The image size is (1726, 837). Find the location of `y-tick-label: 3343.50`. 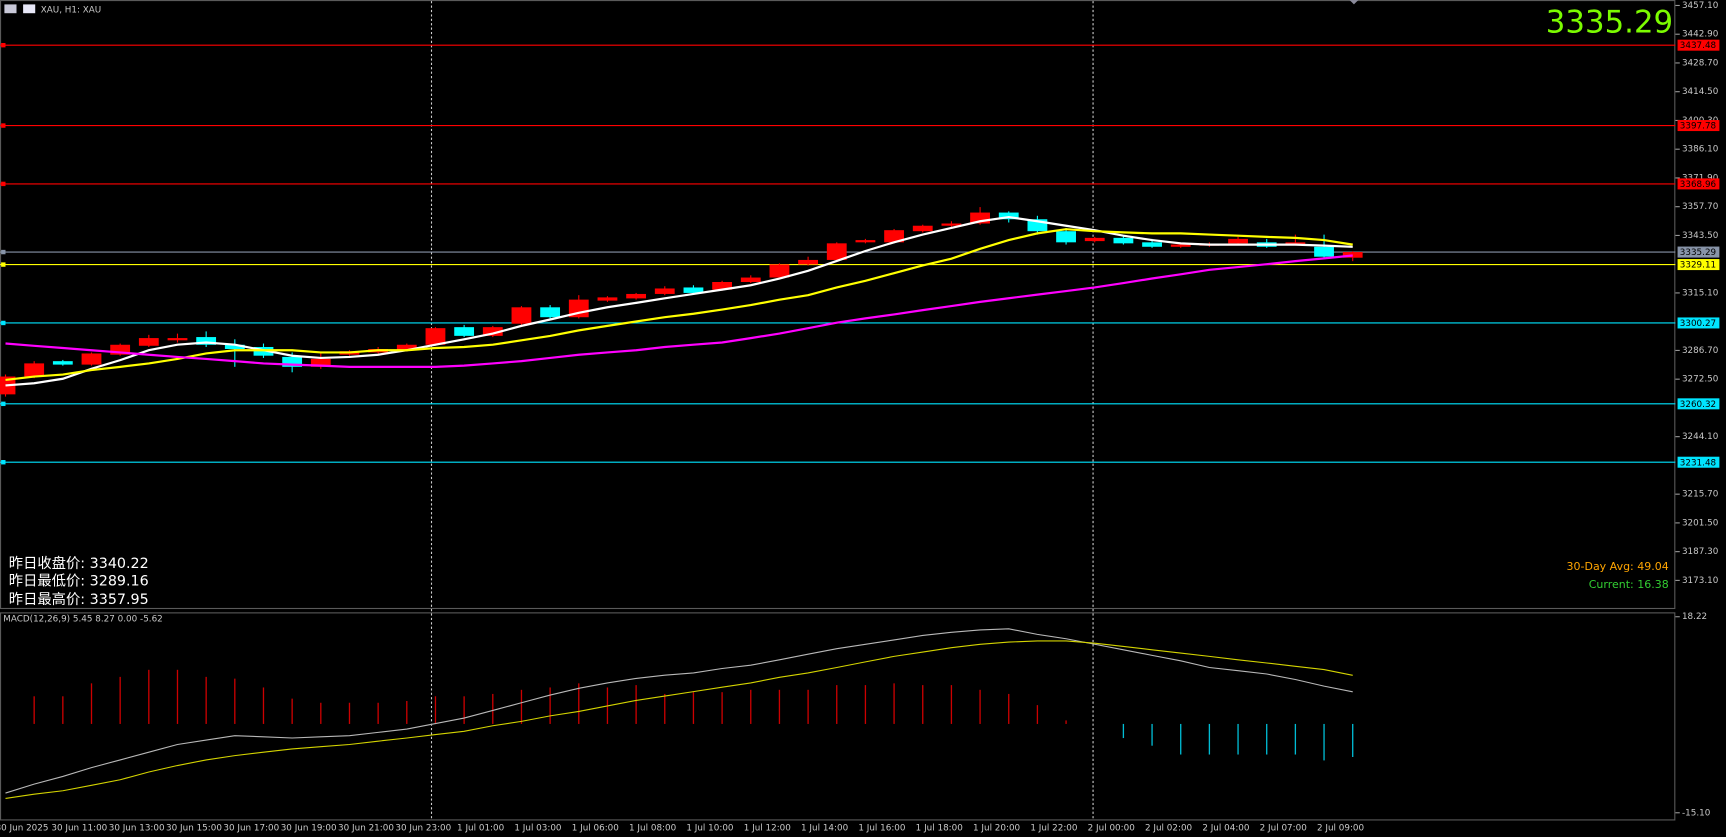

y-tick-label: 3343.50 is located at coordinates (1700, 236).